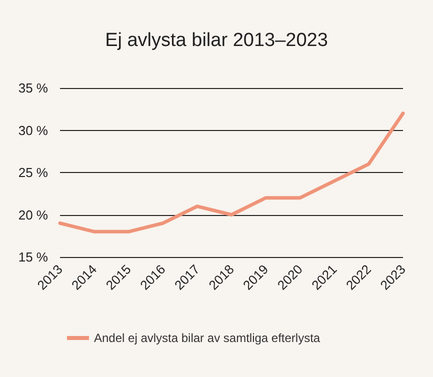  Describe the element at coordinates (207, 338) in the screenshot. I see `legend-label: Andel ej avlysta bilar av samtliga efterlysta` at that location.